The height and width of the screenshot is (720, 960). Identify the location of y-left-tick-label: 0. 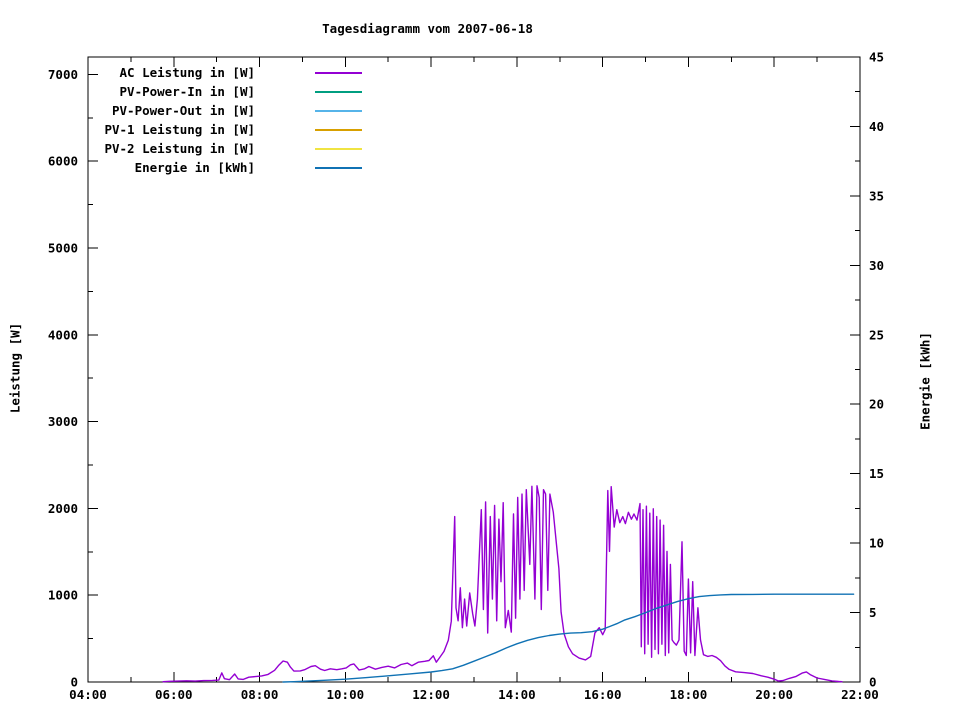
(74, 682).